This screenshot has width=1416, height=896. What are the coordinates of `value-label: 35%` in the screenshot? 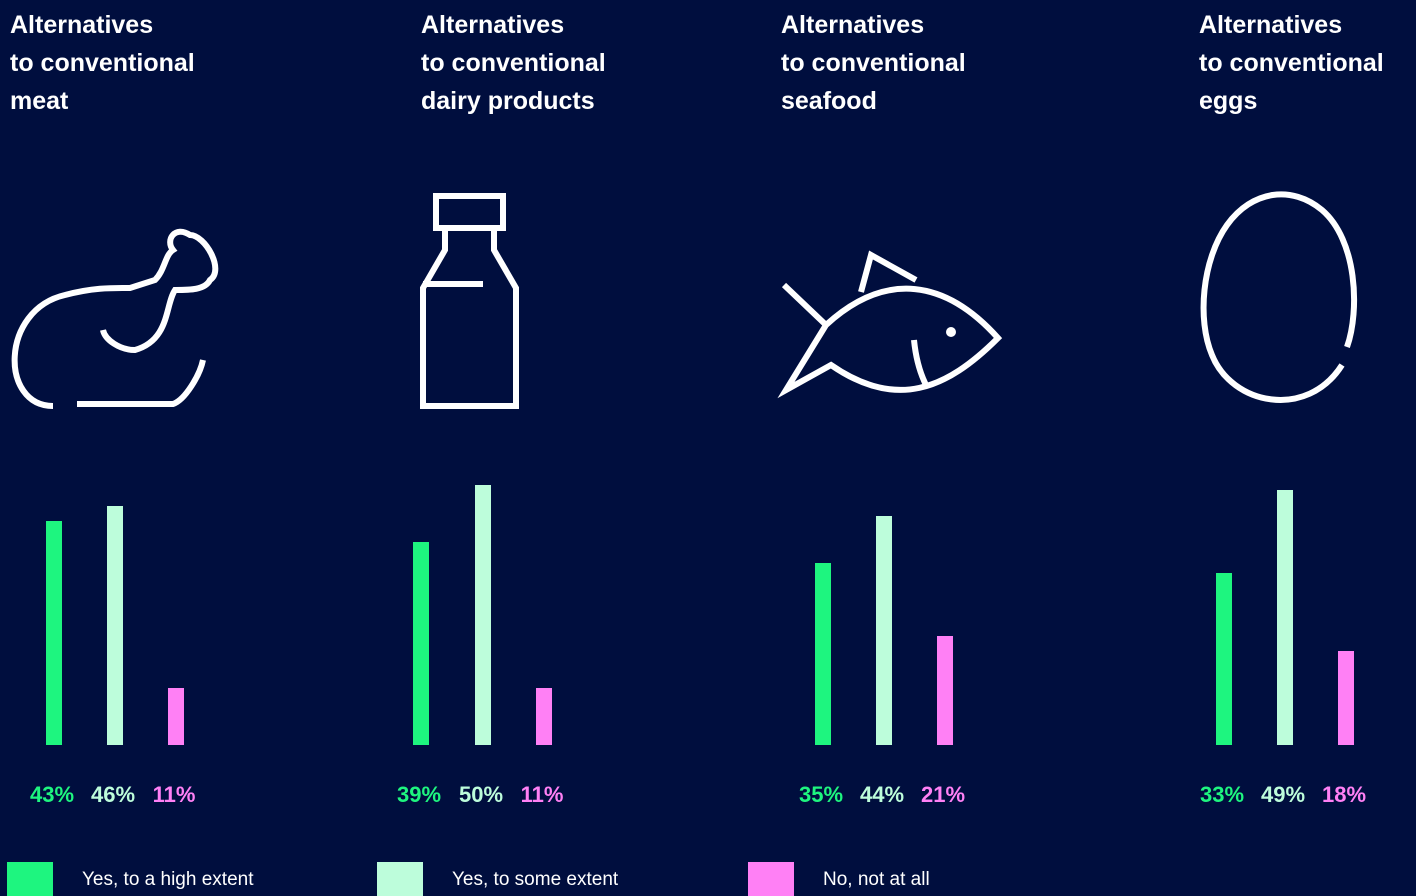 It's located at (821, 794).